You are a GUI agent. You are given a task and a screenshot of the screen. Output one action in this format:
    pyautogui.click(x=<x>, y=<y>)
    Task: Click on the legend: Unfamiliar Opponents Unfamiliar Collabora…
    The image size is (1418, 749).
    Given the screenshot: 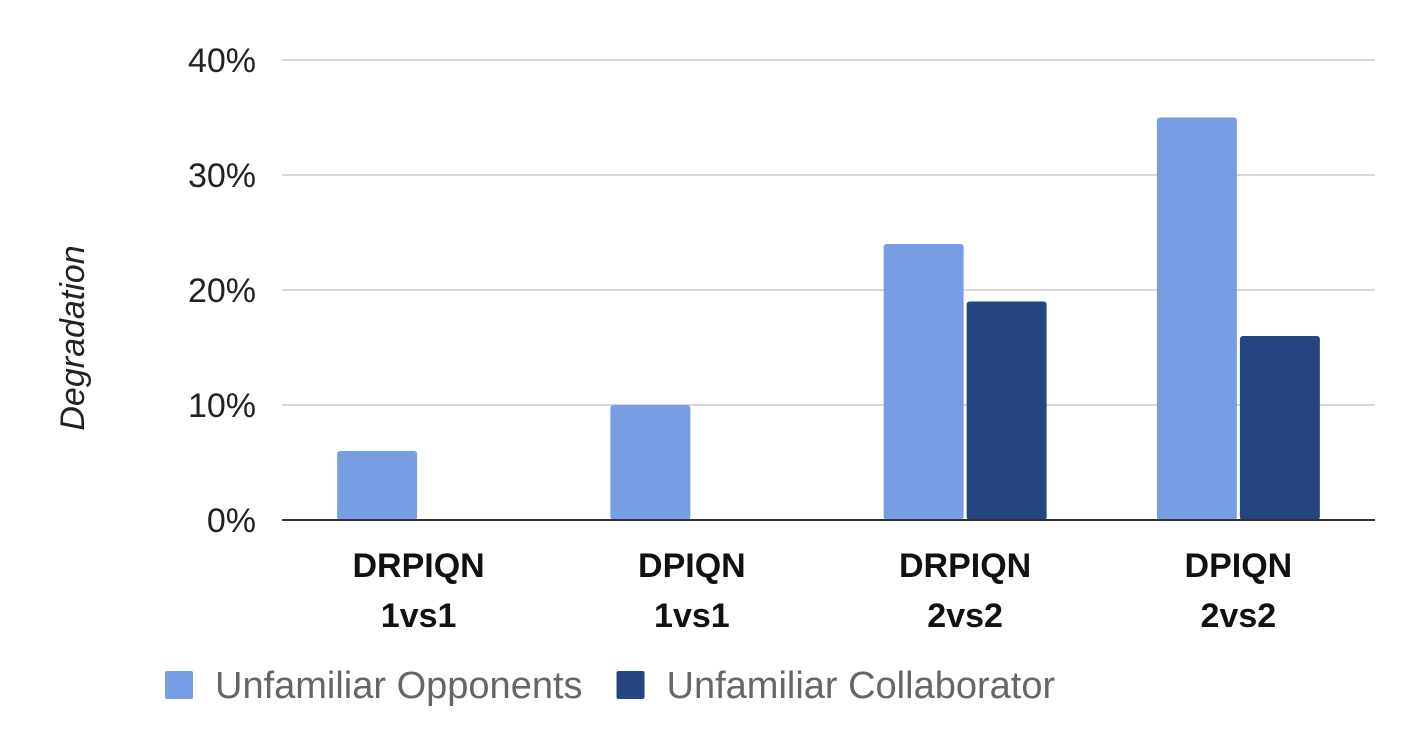 What is the action you would take?
    pyautogui.click(x=610, y=686)
    